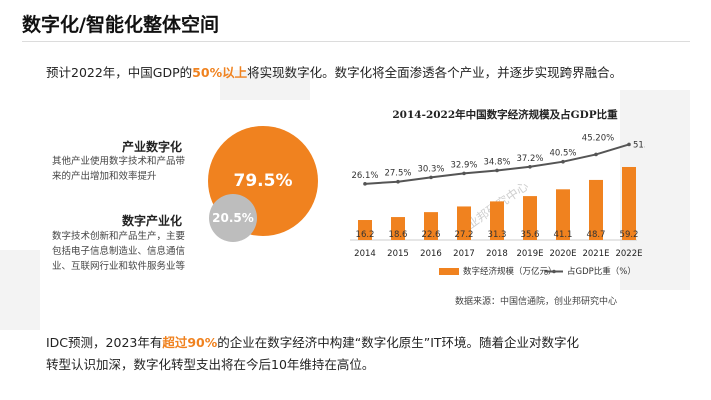 This screenshot has height=400, width=711. What do you see at coordinates (364, 176) in the screenshot?
I see `gdp-share-label-2014: 26.1%` at bounding box center [364, 176].